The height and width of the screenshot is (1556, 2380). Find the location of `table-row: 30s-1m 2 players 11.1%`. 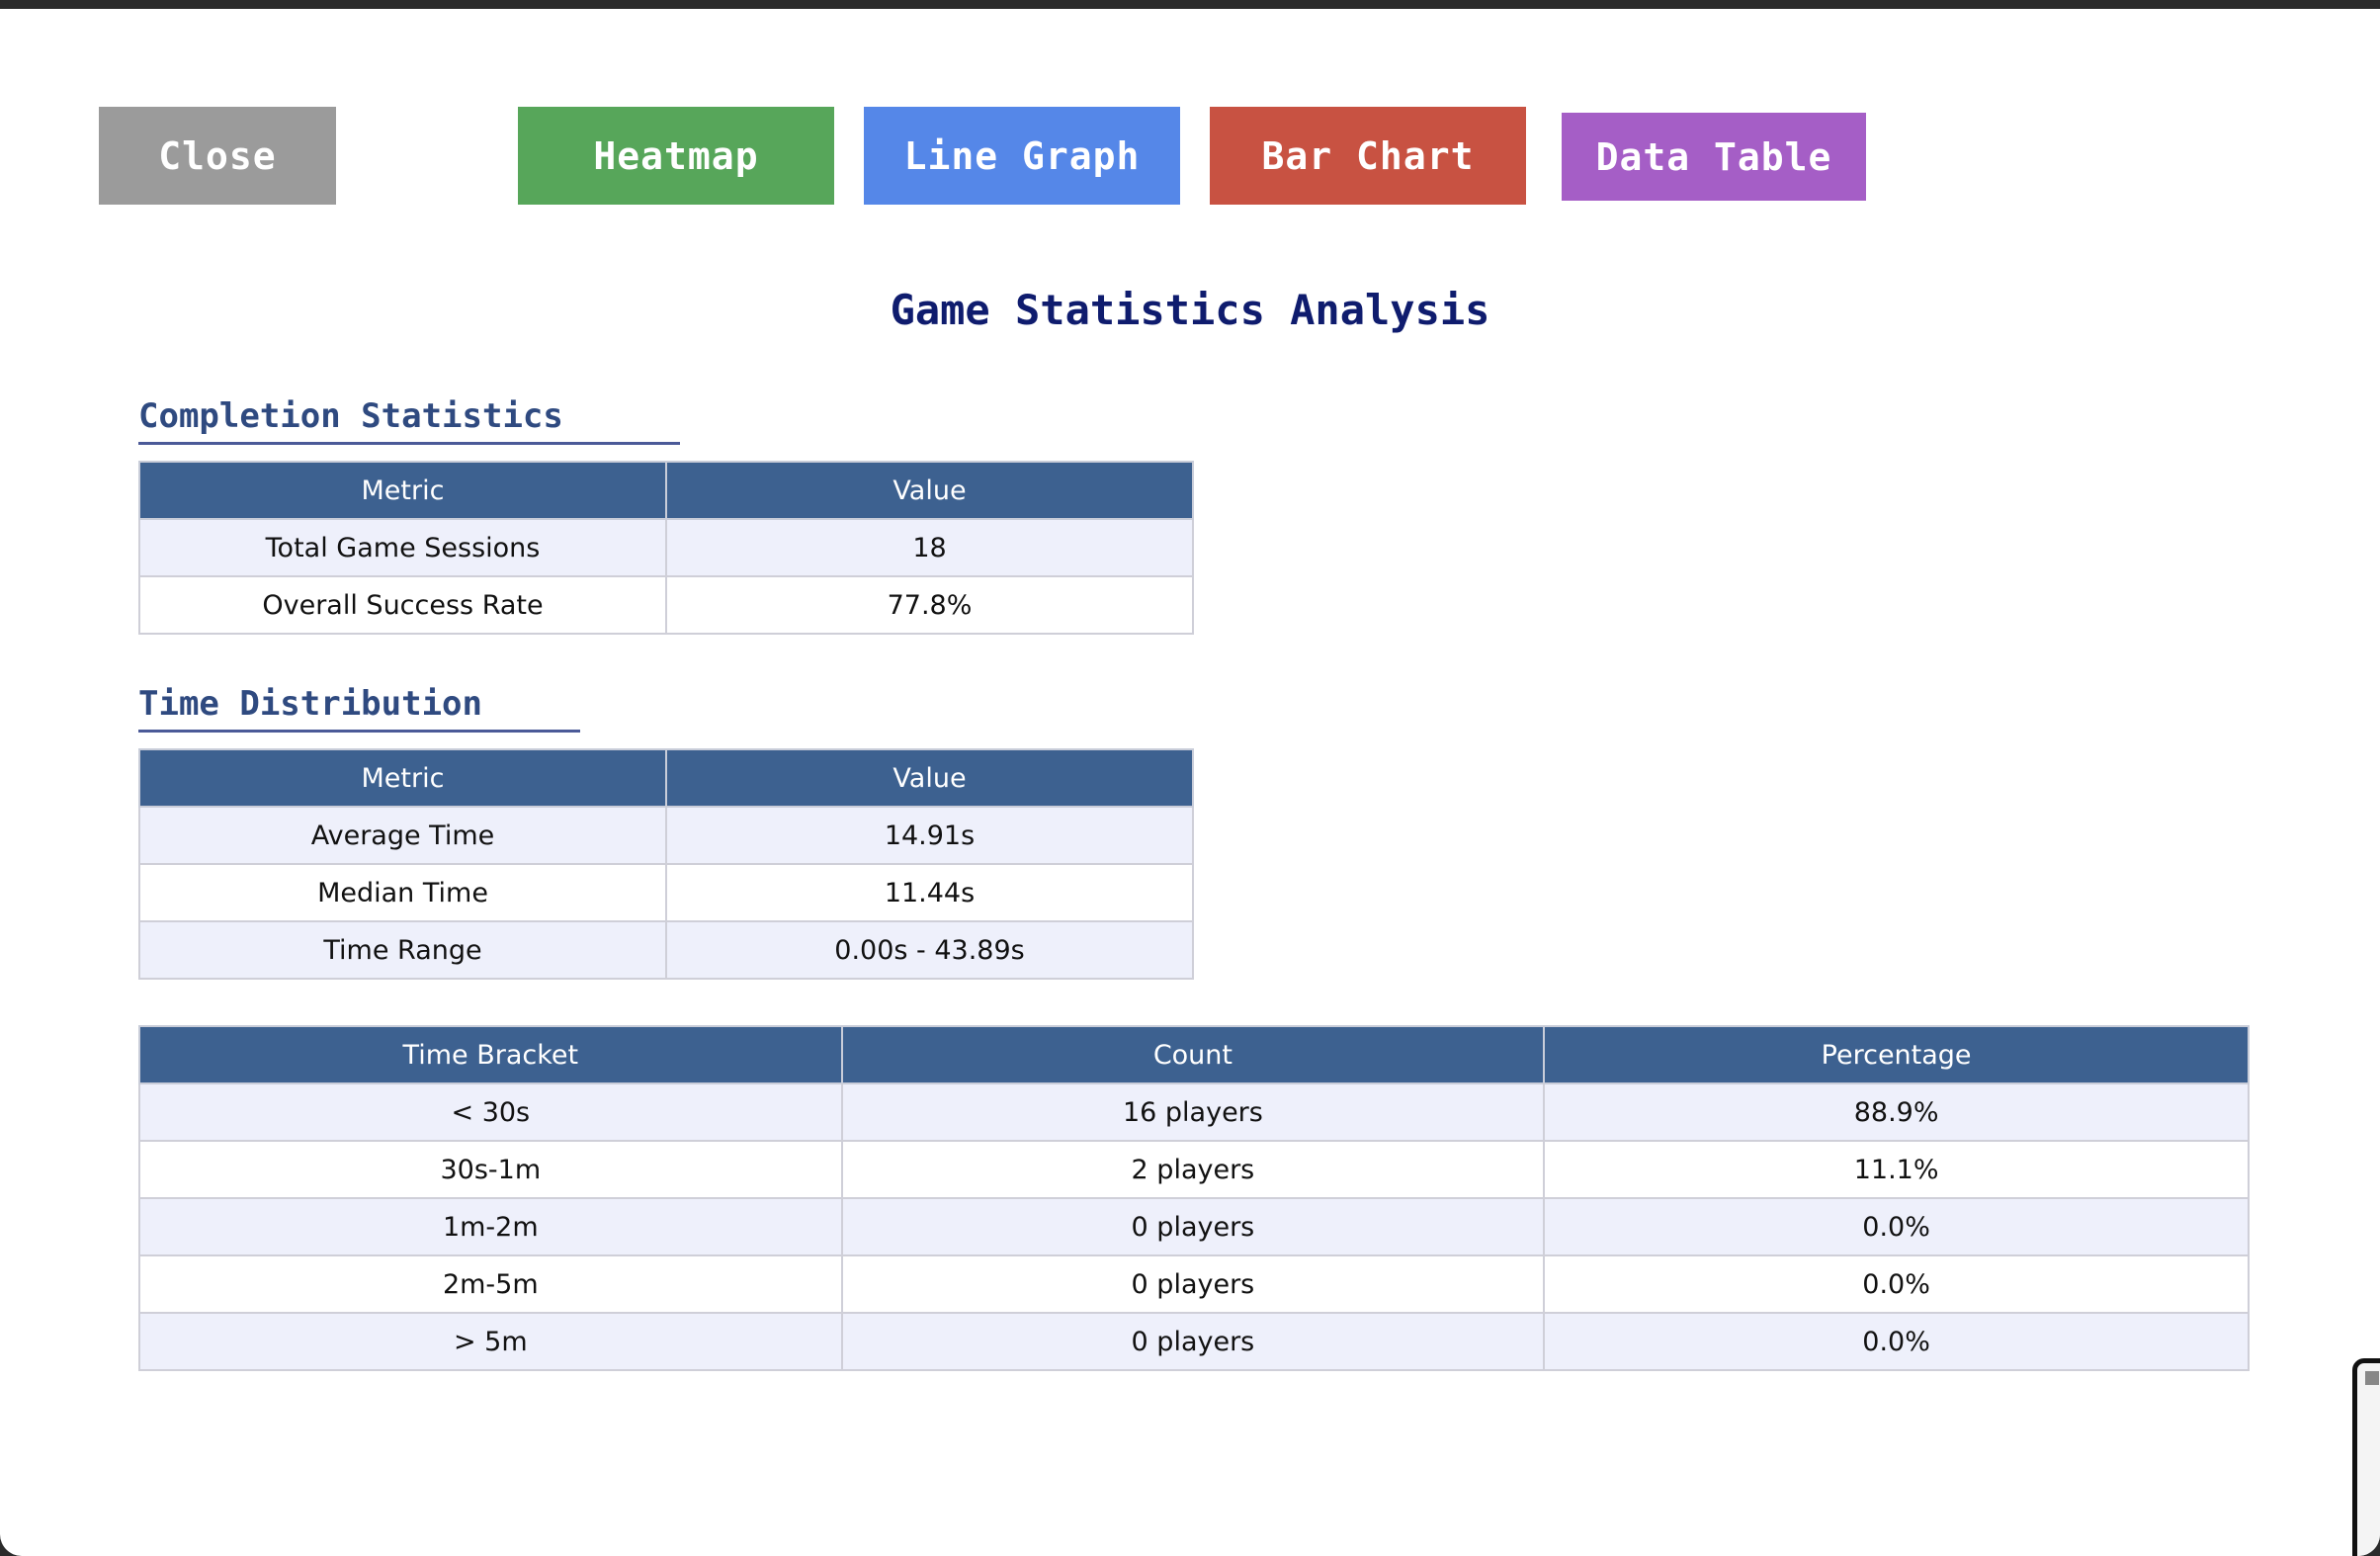

table-row: 30s-1m 2 players 11.1% is located at coordinates (1194, 1169).